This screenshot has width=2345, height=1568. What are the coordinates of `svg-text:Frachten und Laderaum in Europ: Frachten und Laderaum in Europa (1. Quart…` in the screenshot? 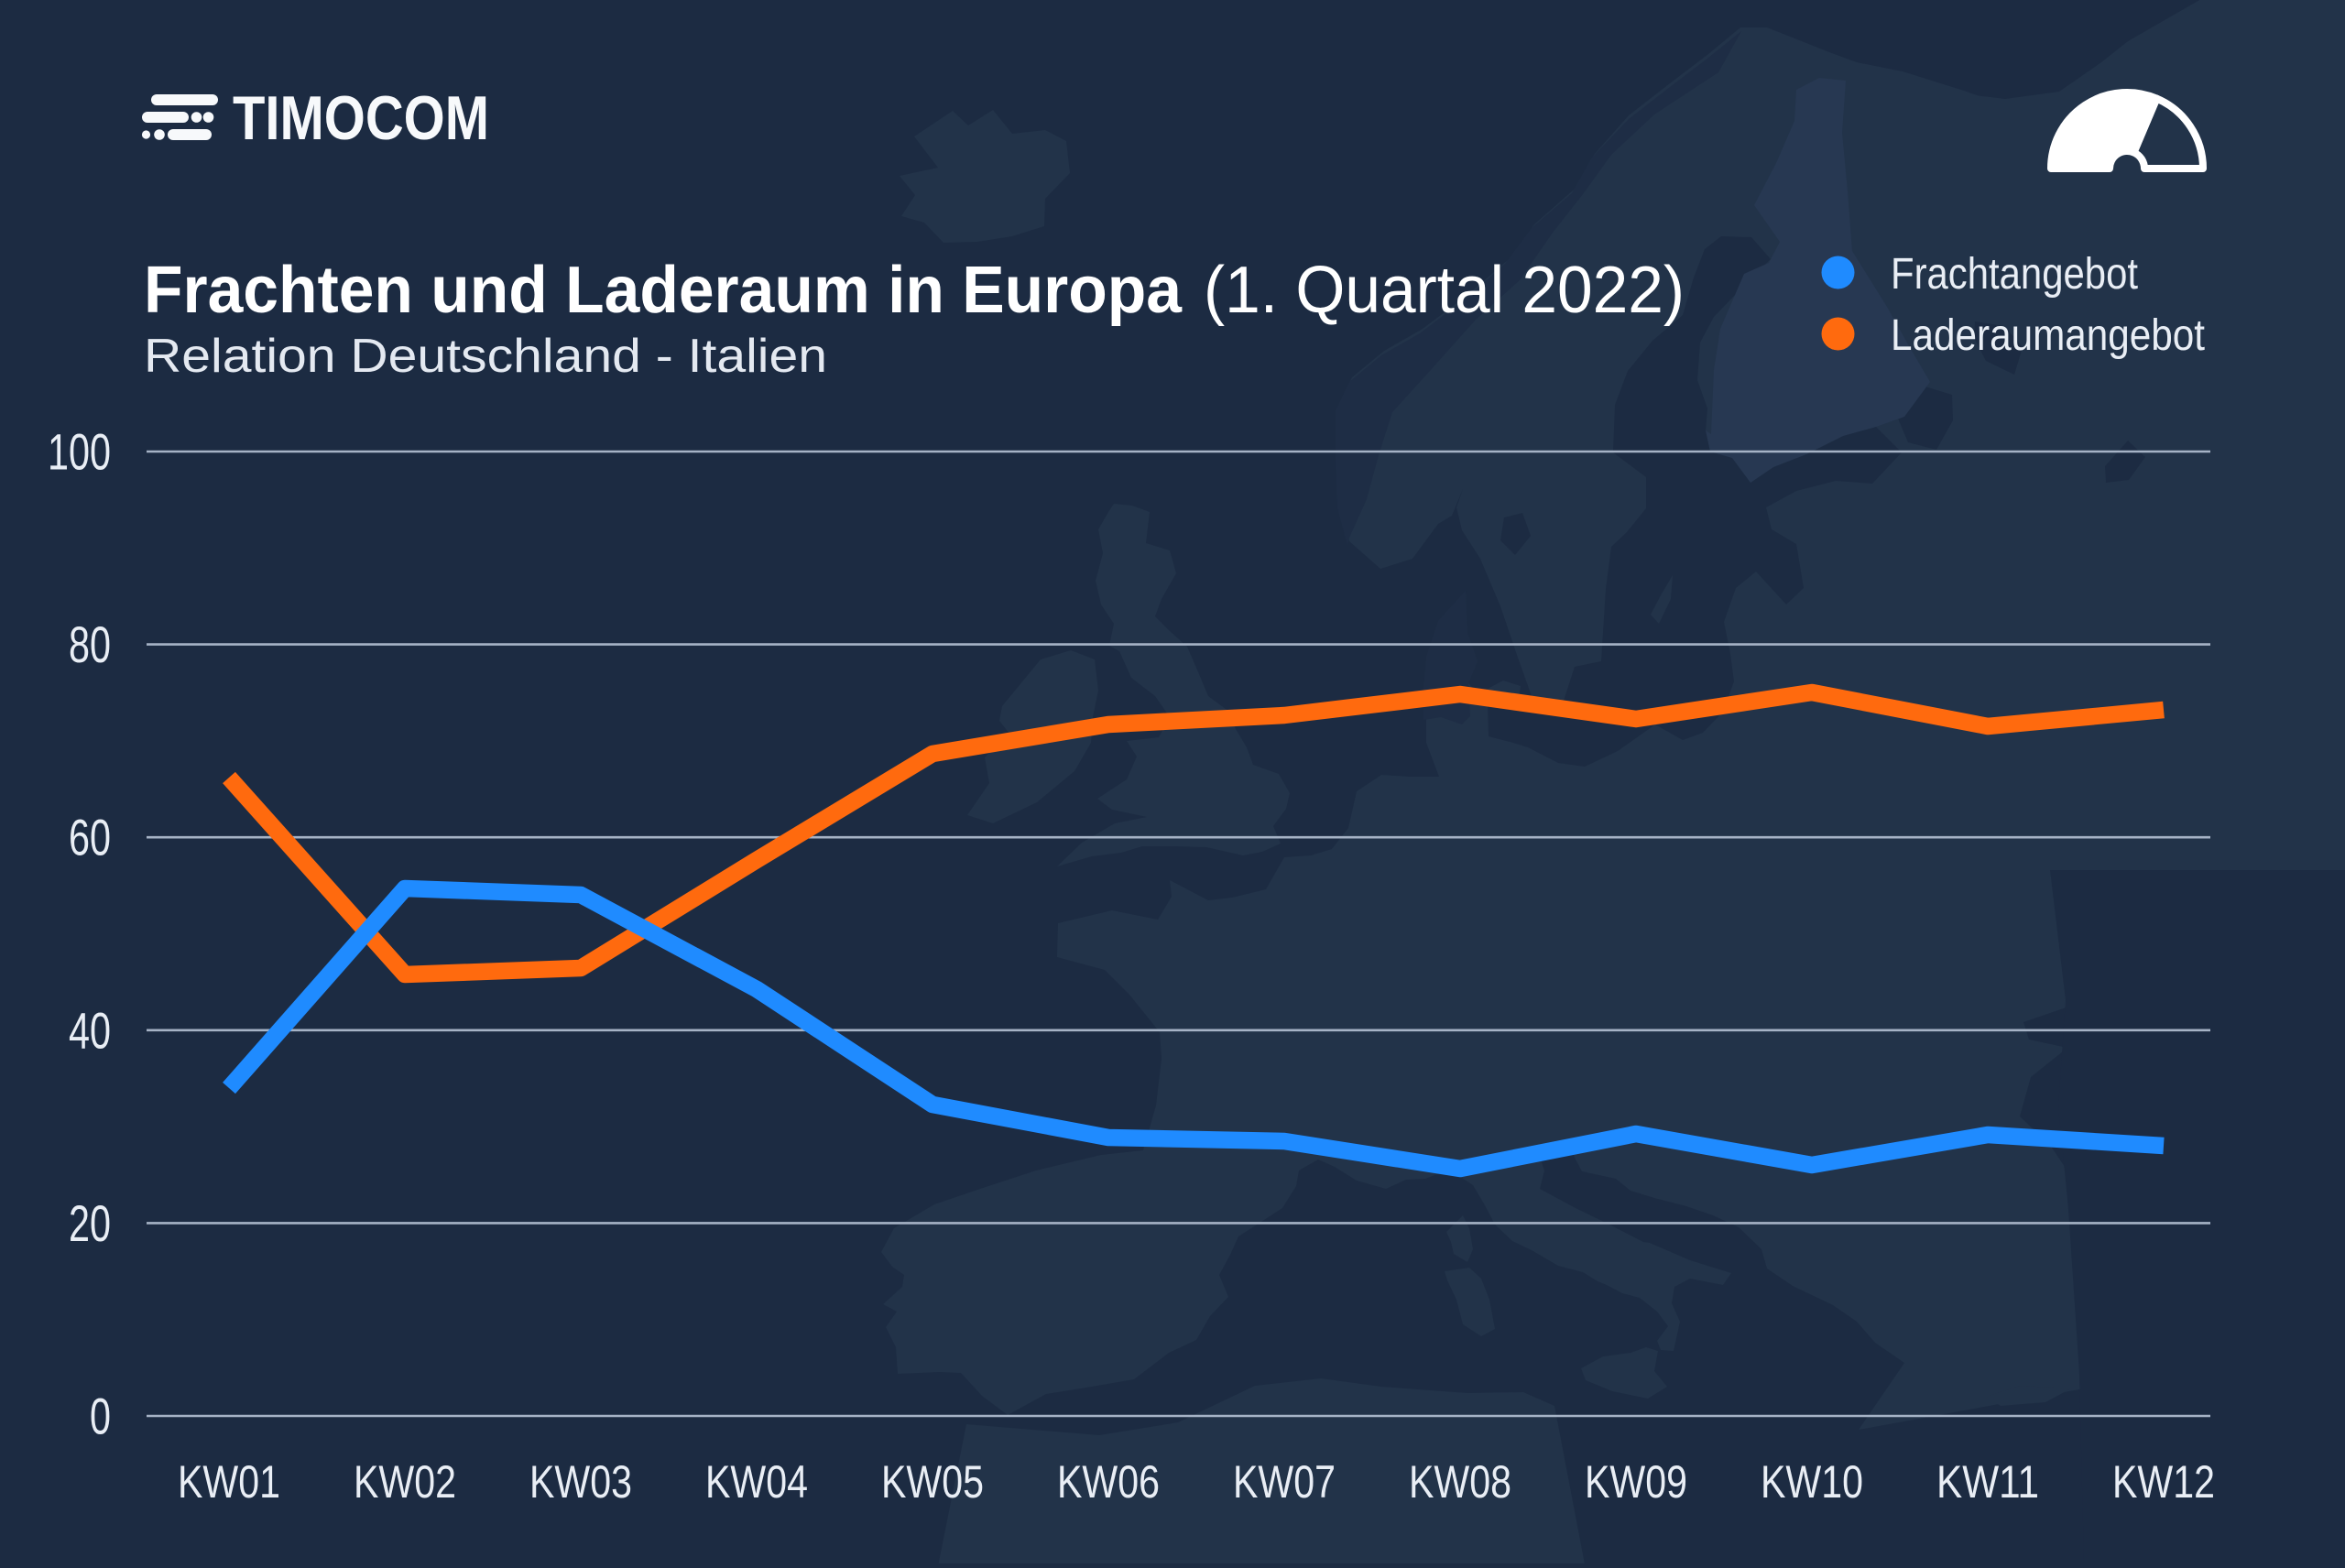 It's located at (914, 290).